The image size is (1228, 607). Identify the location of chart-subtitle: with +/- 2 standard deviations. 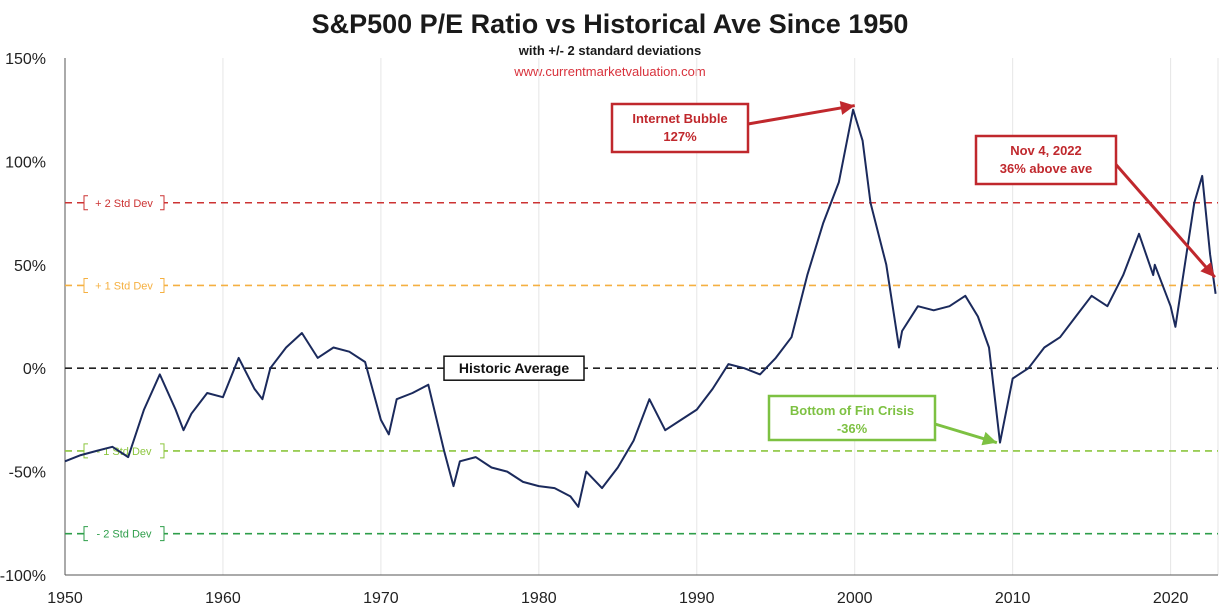
(609, 50).